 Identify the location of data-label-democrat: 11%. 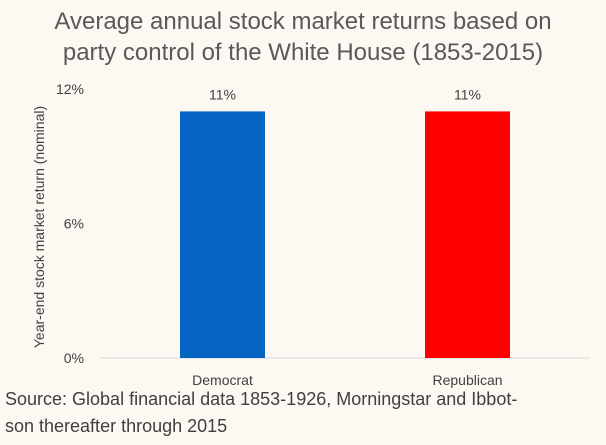
(222, 94).